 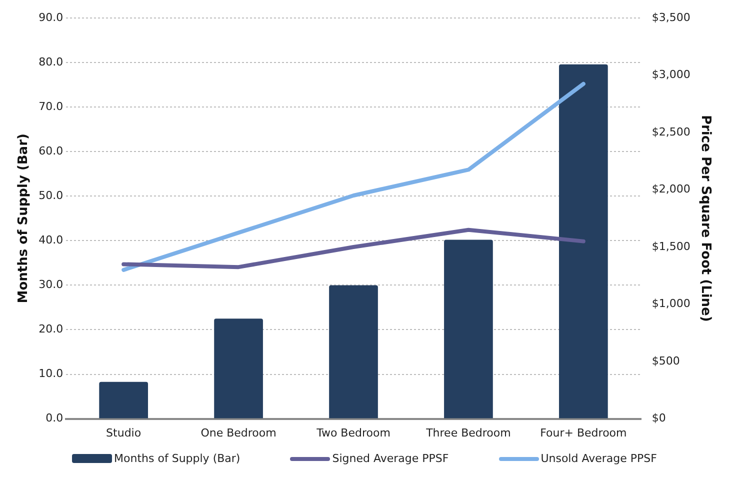 What do you see at coordinates (51, 329) in the screenshot?
I see `y-tick-label: 20.0` at bounding box center [51, 329].